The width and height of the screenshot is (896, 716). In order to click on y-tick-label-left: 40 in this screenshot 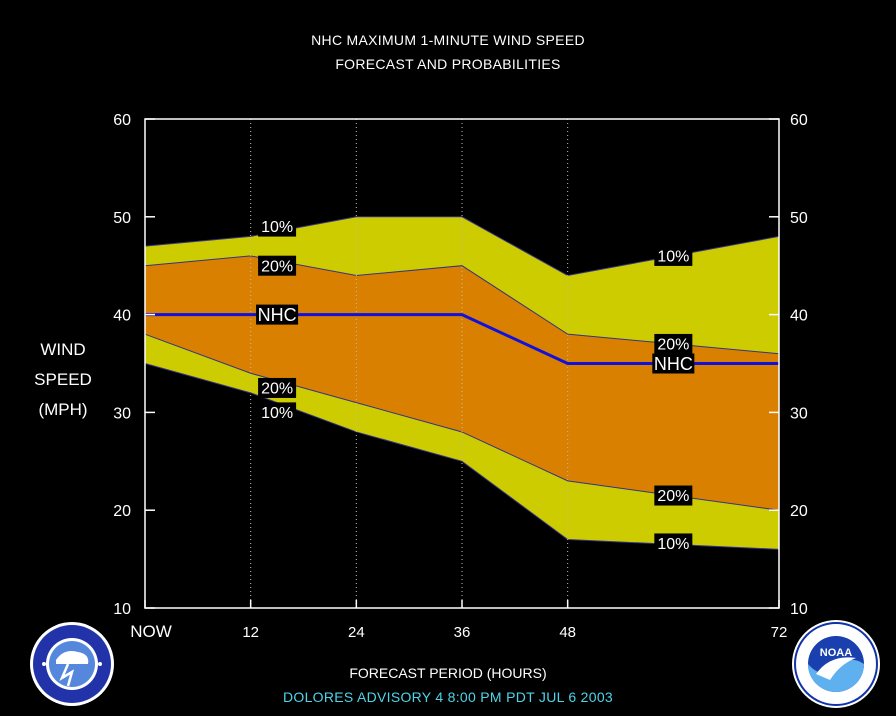, I will do `click(122, 316)`.